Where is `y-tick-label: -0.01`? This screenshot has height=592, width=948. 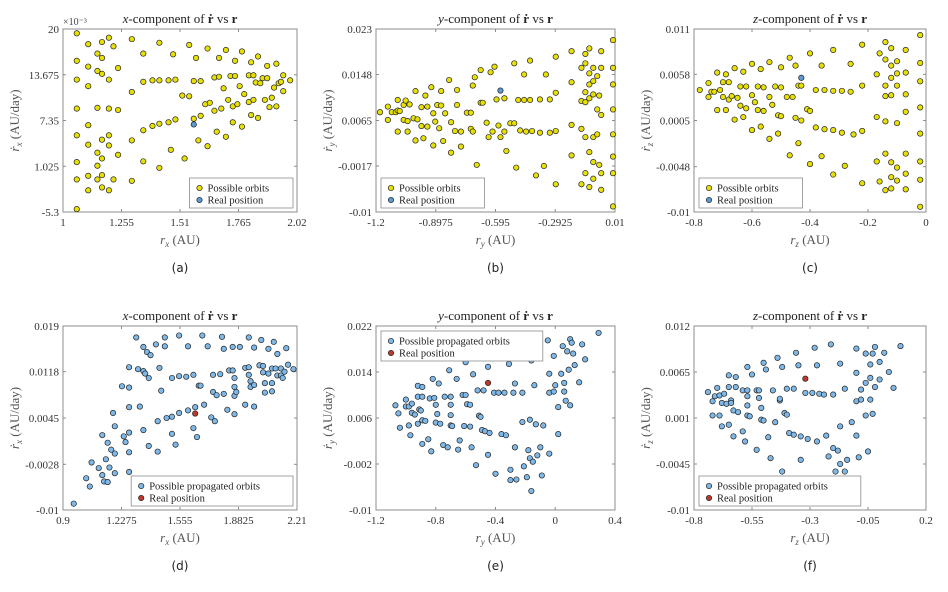
y-tick-label: -0.01 is located at coordinates (360, 511).